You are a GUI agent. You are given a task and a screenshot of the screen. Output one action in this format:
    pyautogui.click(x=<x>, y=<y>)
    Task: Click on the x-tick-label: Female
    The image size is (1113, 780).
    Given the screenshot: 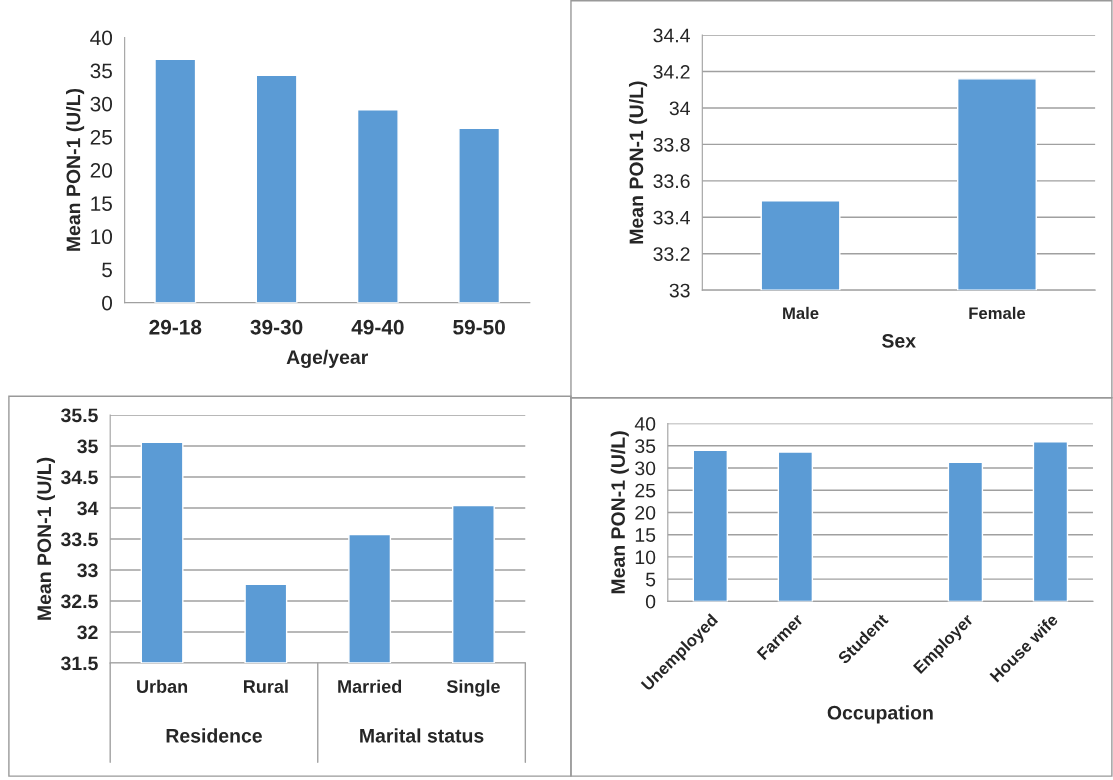 What is the action you would take?
    pyautogui.click(x=997, y=313)
    